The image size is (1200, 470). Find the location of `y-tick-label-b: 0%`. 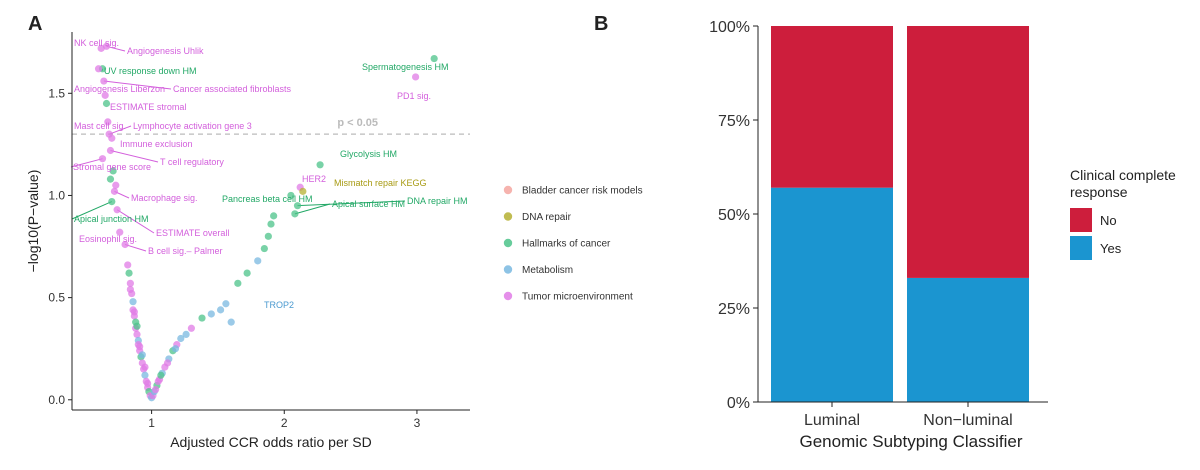

y-tick-label-b: 0% is located at coordinates (738, 403).